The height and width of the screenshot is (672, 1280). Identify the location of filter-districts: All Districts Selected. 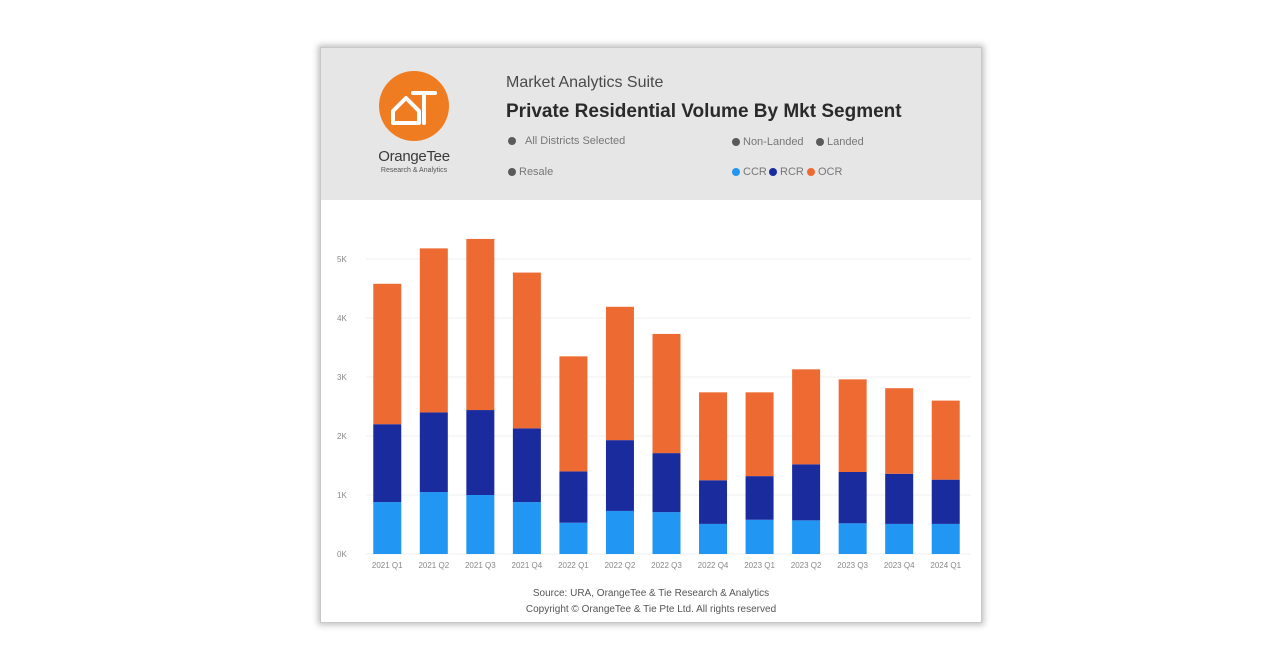
(566, 141).